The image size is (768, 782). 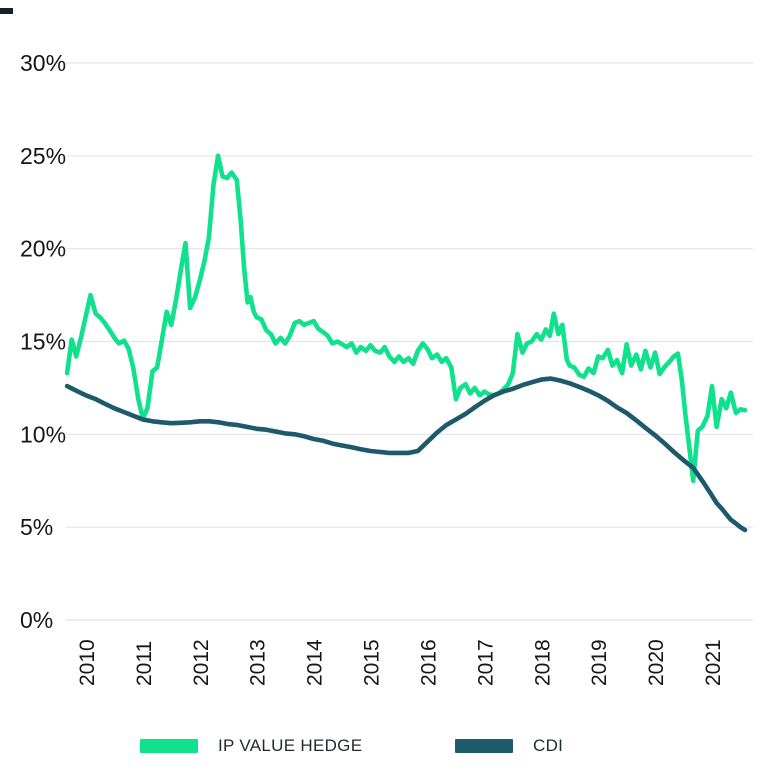 I want to click on x-axis-label-2013: 2013, so click(x=258, y=662).